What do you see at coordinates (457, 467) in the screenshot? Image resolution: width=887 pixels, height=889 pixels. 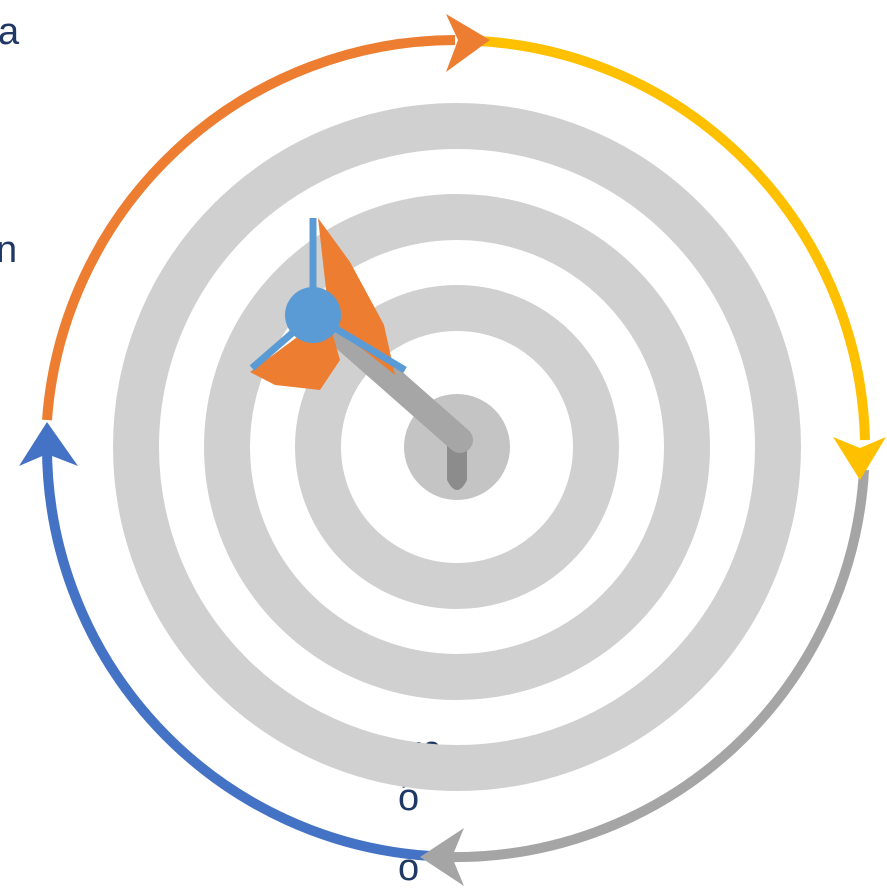 I see `dart-tip` at bounding box center [457, 467].